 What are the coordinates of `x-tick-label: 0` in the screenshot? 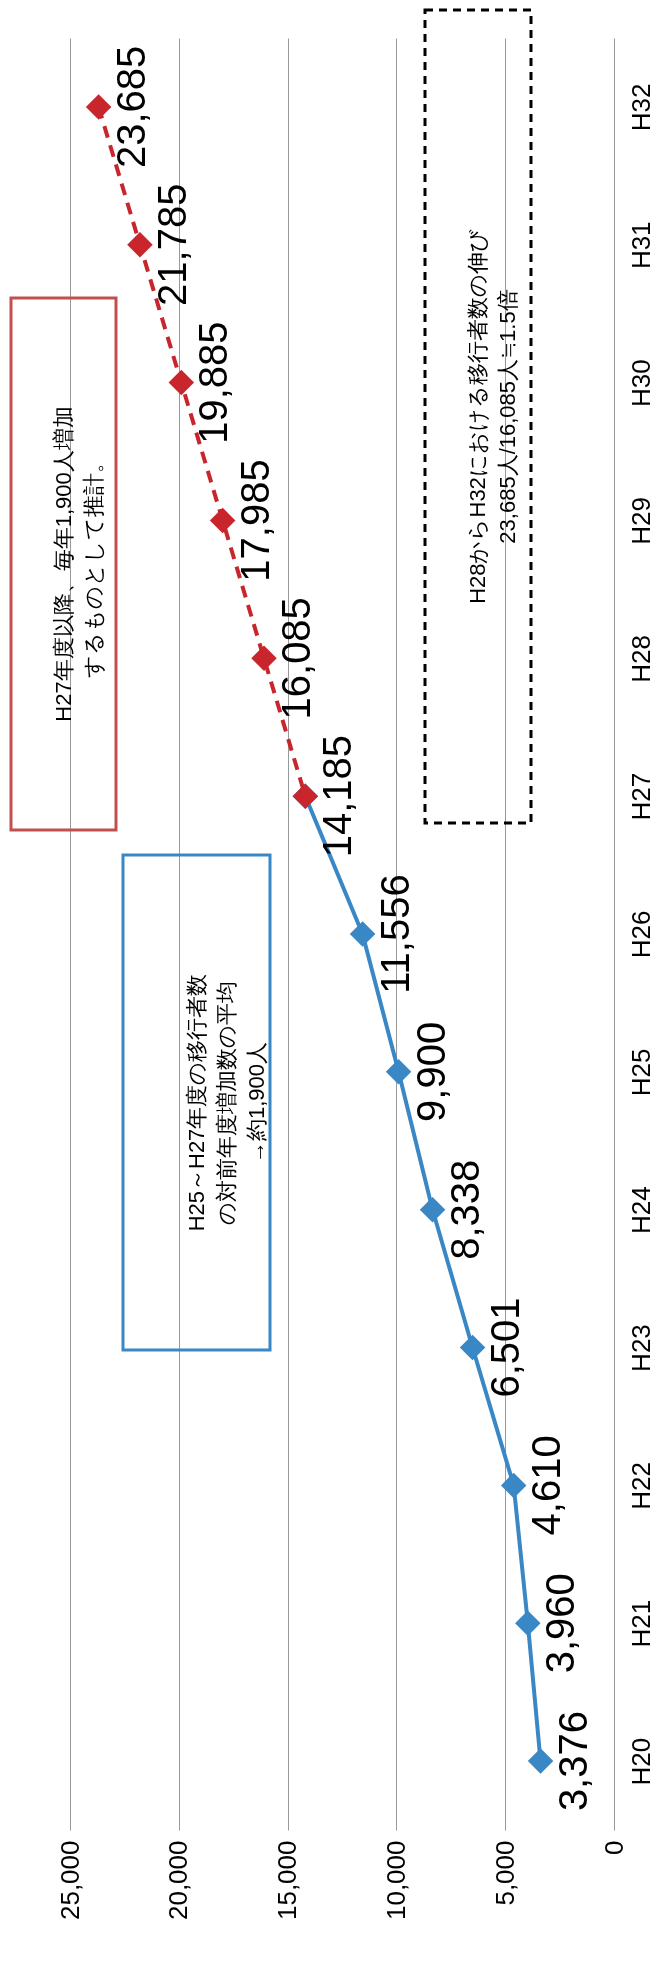 It's located at (613, 1847).